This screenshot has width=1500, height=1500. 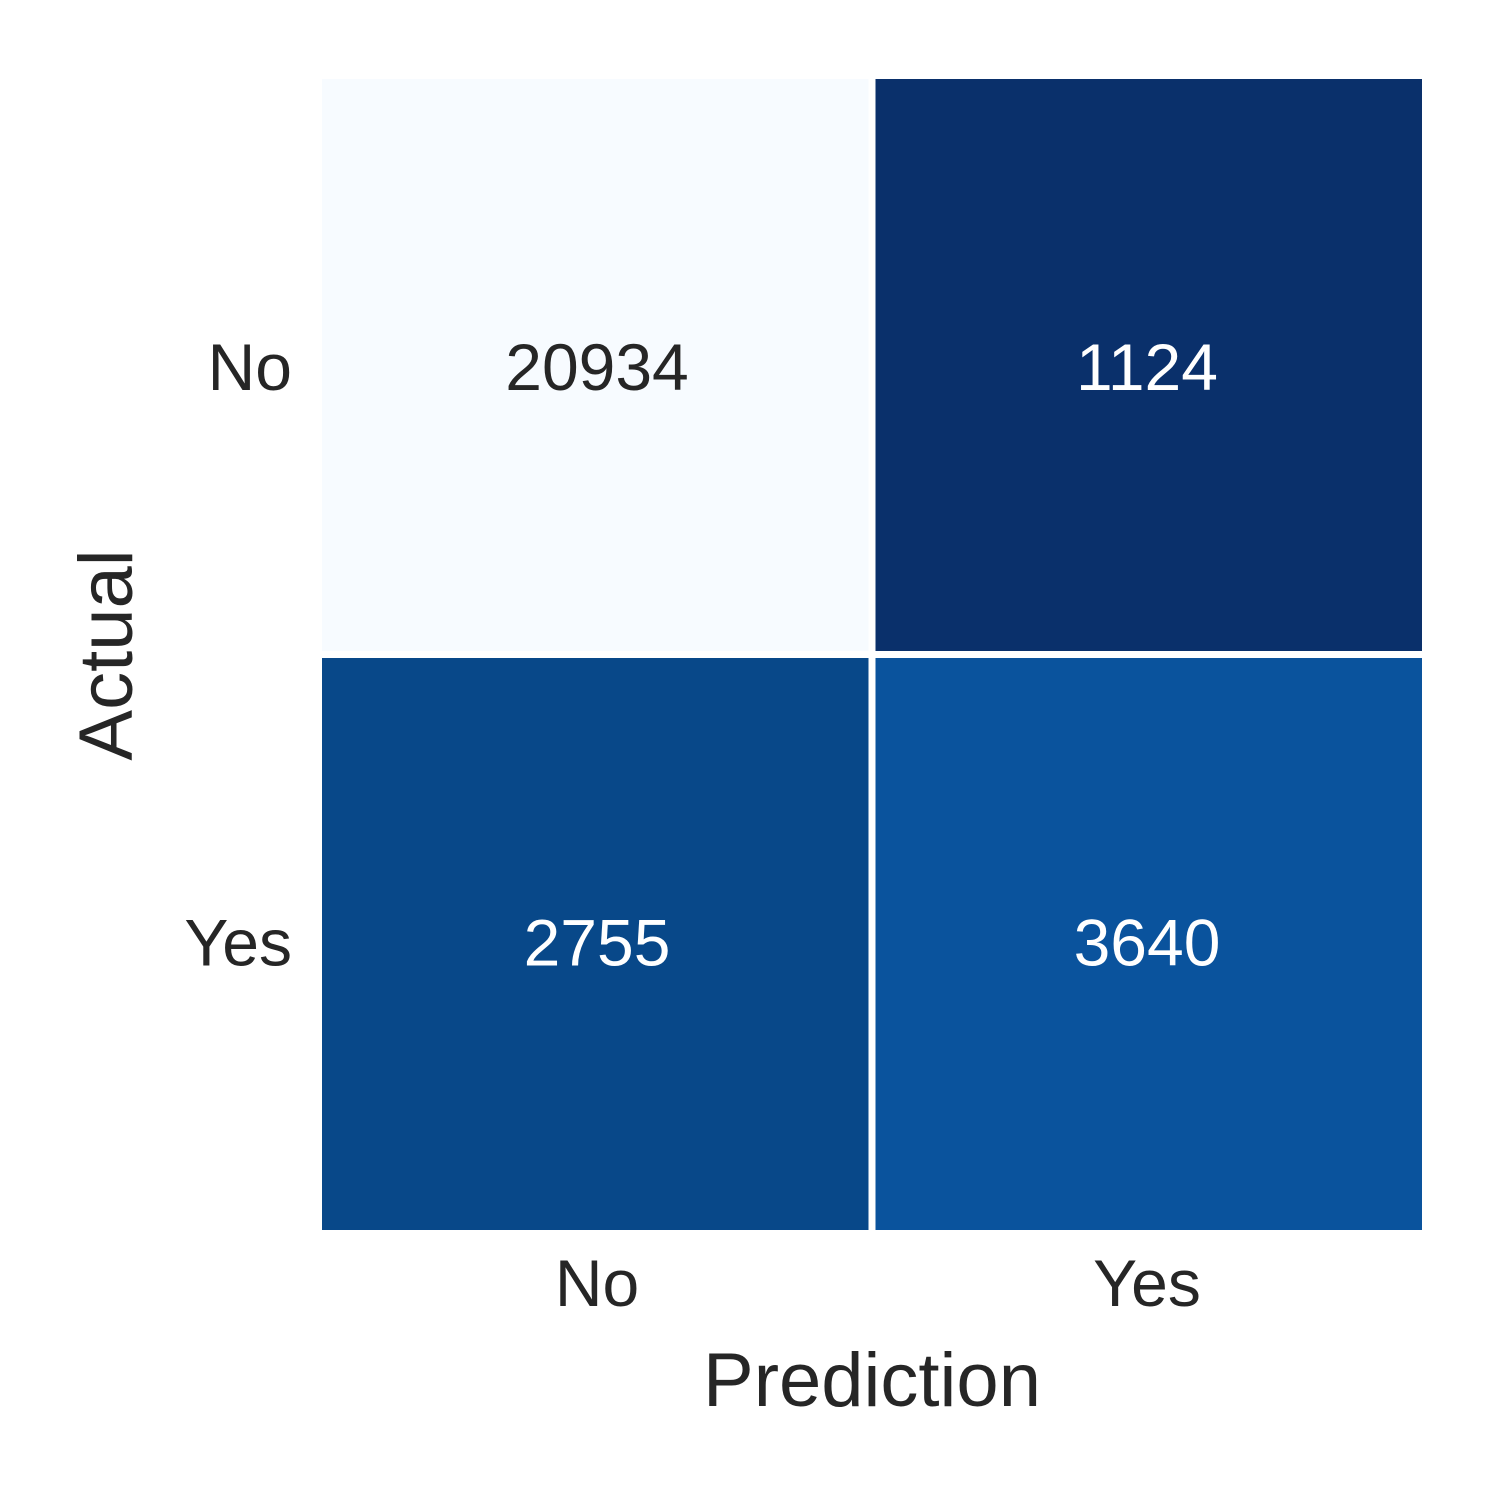 What do you see at coordinates (872, 1380) in the screenshot?
I see `x-axis-label: Prediction` at bounding box center [872, 1380].